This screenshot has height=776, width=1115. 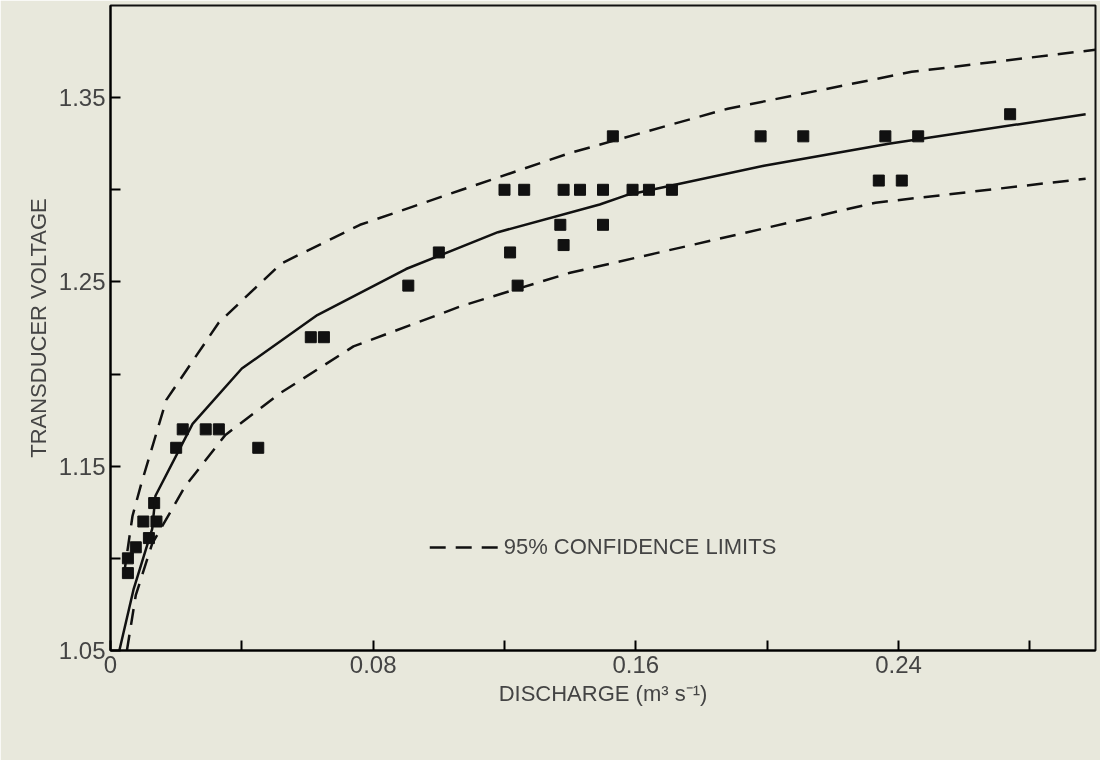 I want to click on y-tick-label: 1.35, so click(x=82, y=98).